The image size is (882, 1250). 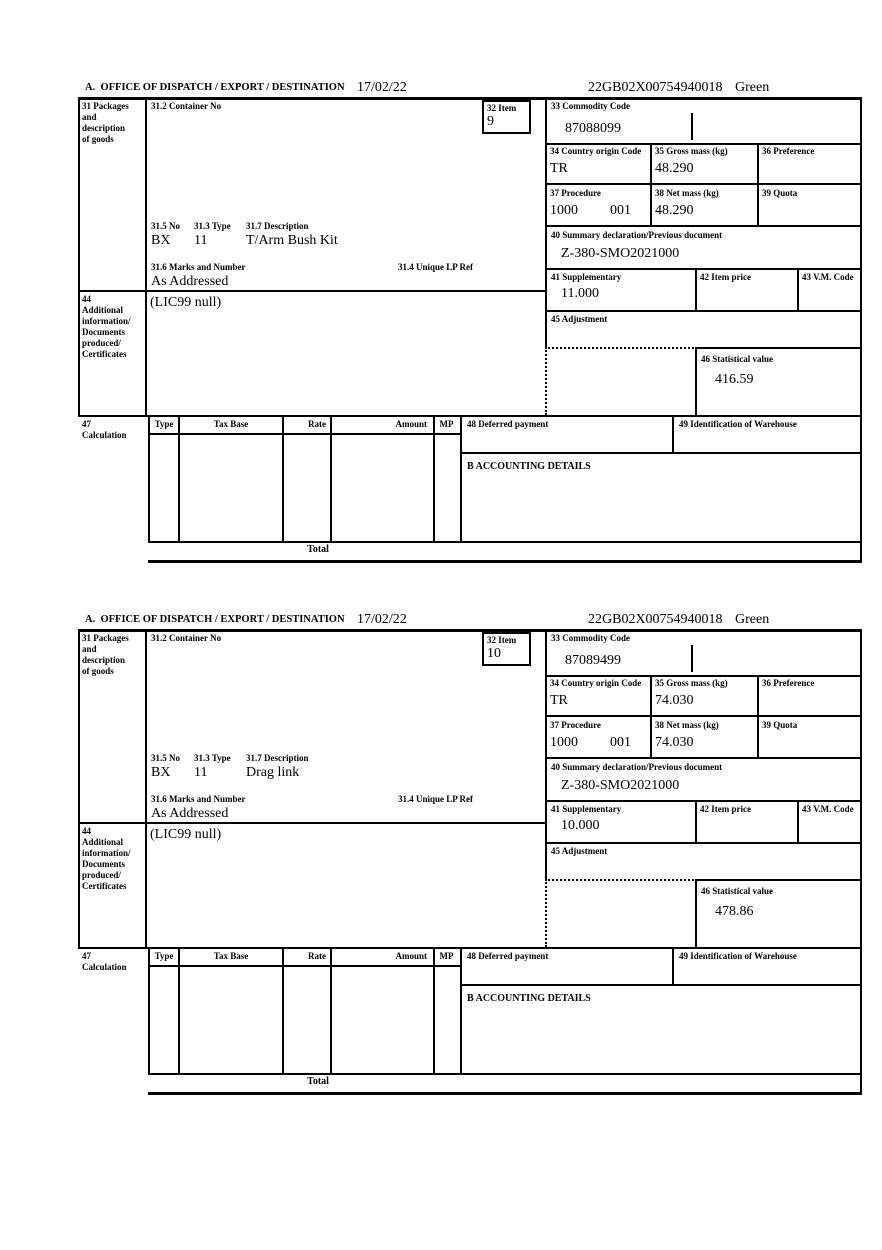 I want to click on commodity-code-tick, so click(x=692, y=658).